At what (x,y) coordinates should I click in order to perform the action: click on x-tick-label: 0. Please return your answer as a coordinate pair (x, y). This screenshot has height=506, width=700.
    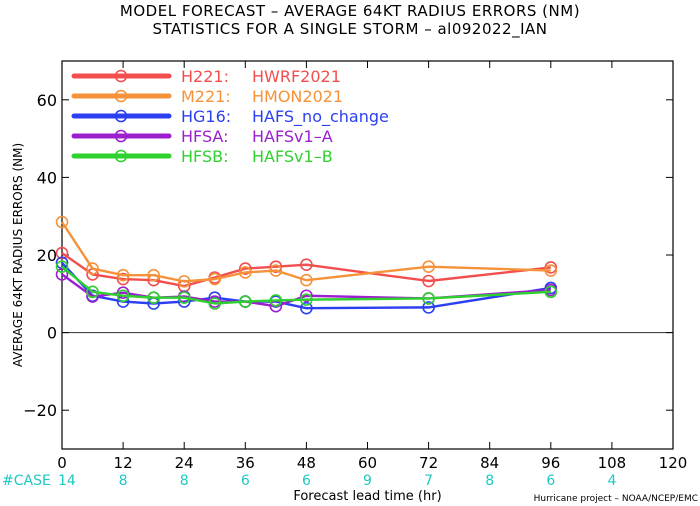
    Looking at the image, I should click on (62, 463).